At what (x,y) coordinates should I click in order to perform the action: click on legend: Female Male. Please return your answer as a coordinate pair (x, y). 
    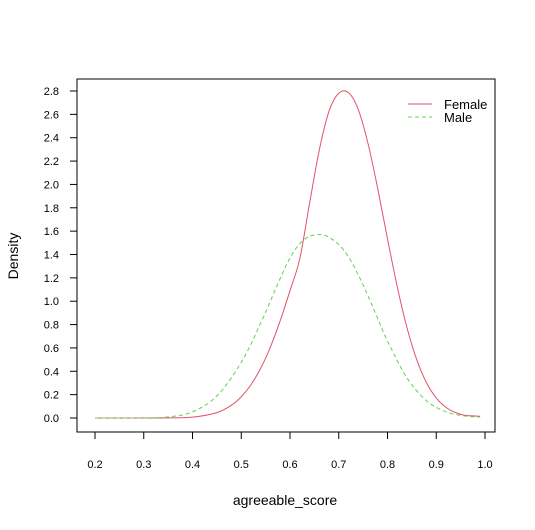
    Looking at the image, I should click on (447, 111).